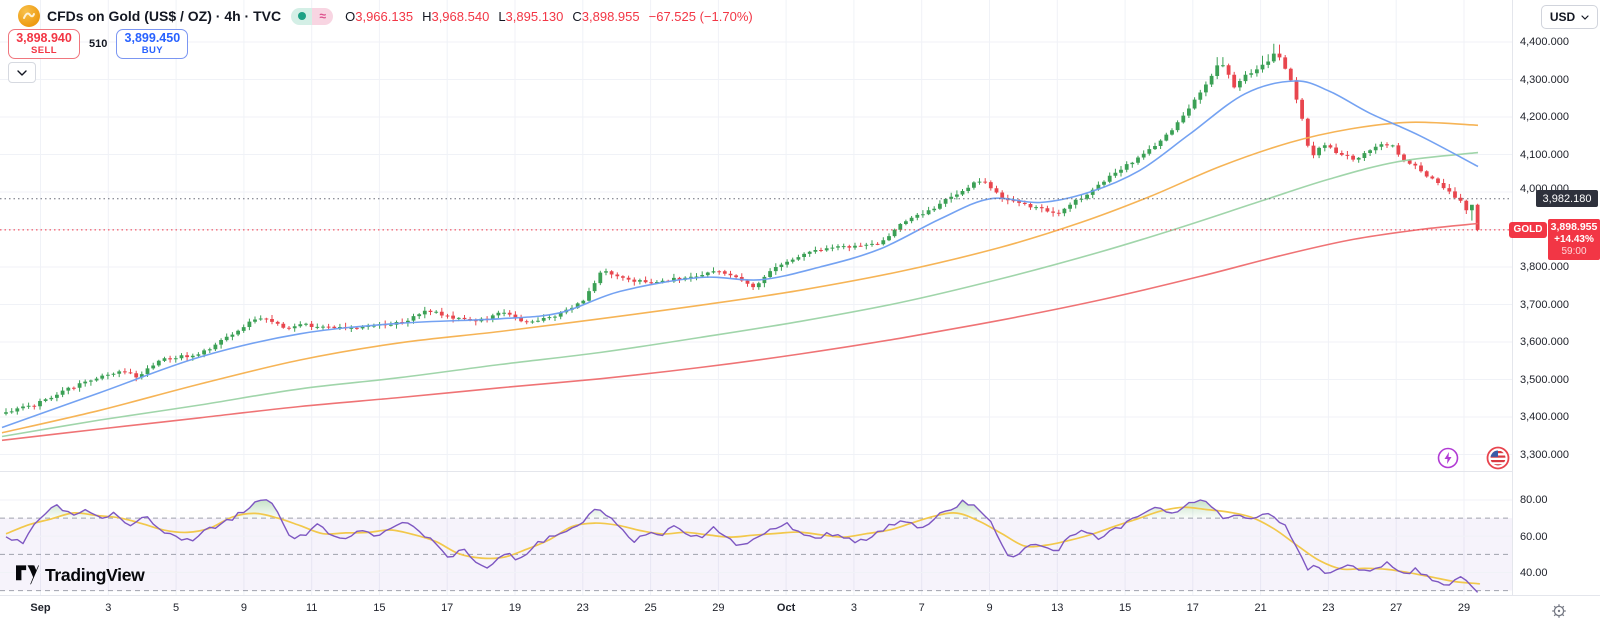  I want to click on coin-glyph, so click(29, 15).